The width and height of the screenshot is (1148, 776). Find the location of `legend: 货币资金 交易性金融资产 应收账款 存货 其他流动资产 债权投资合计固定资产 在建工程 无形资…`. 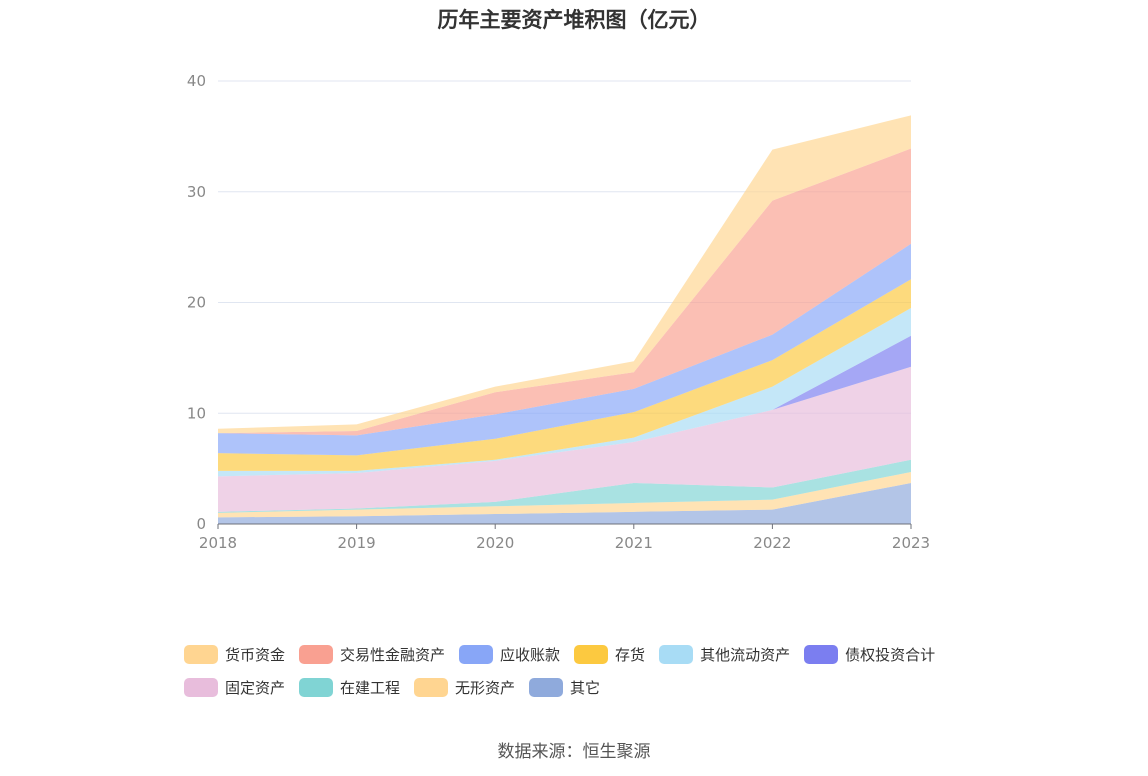

legend: 货币资金 交易性金融资产 应收账款 存货 其他流动资产 债权投资合计固定资产 在建工程 无形资… is located at coordinates (584, 671).